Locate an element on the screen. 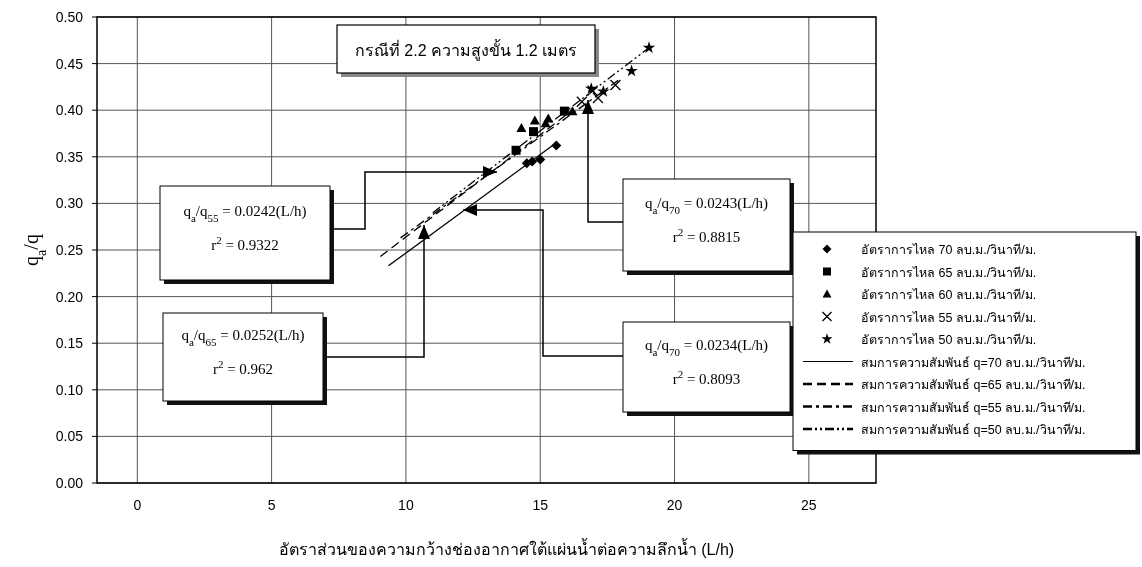 The width and height of the screenshot is (1142, 567). annotation: q$_{a}$/q$_{70}$ = 0.0243(L/h) is located at coordinates (706, 205).